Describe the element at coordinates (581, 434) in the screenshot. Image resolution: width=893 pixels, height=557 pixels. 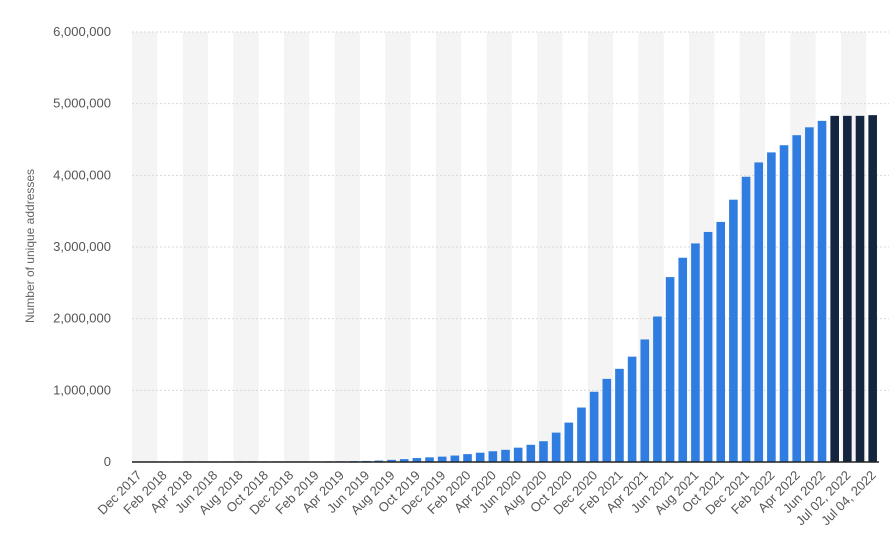
I see `bar-nov-2020` at that location.